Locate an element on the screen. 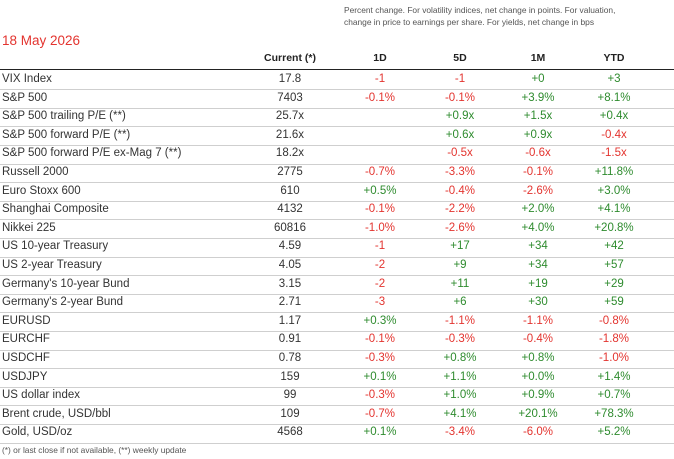  row-current: 18.2x is located at coordinates (290, 153).